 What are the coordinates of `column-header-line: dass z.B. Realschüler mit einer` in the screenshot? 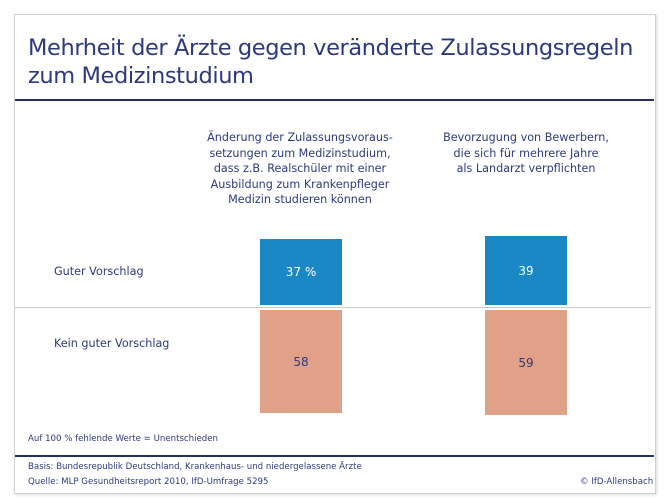 It's located at (300, 168).